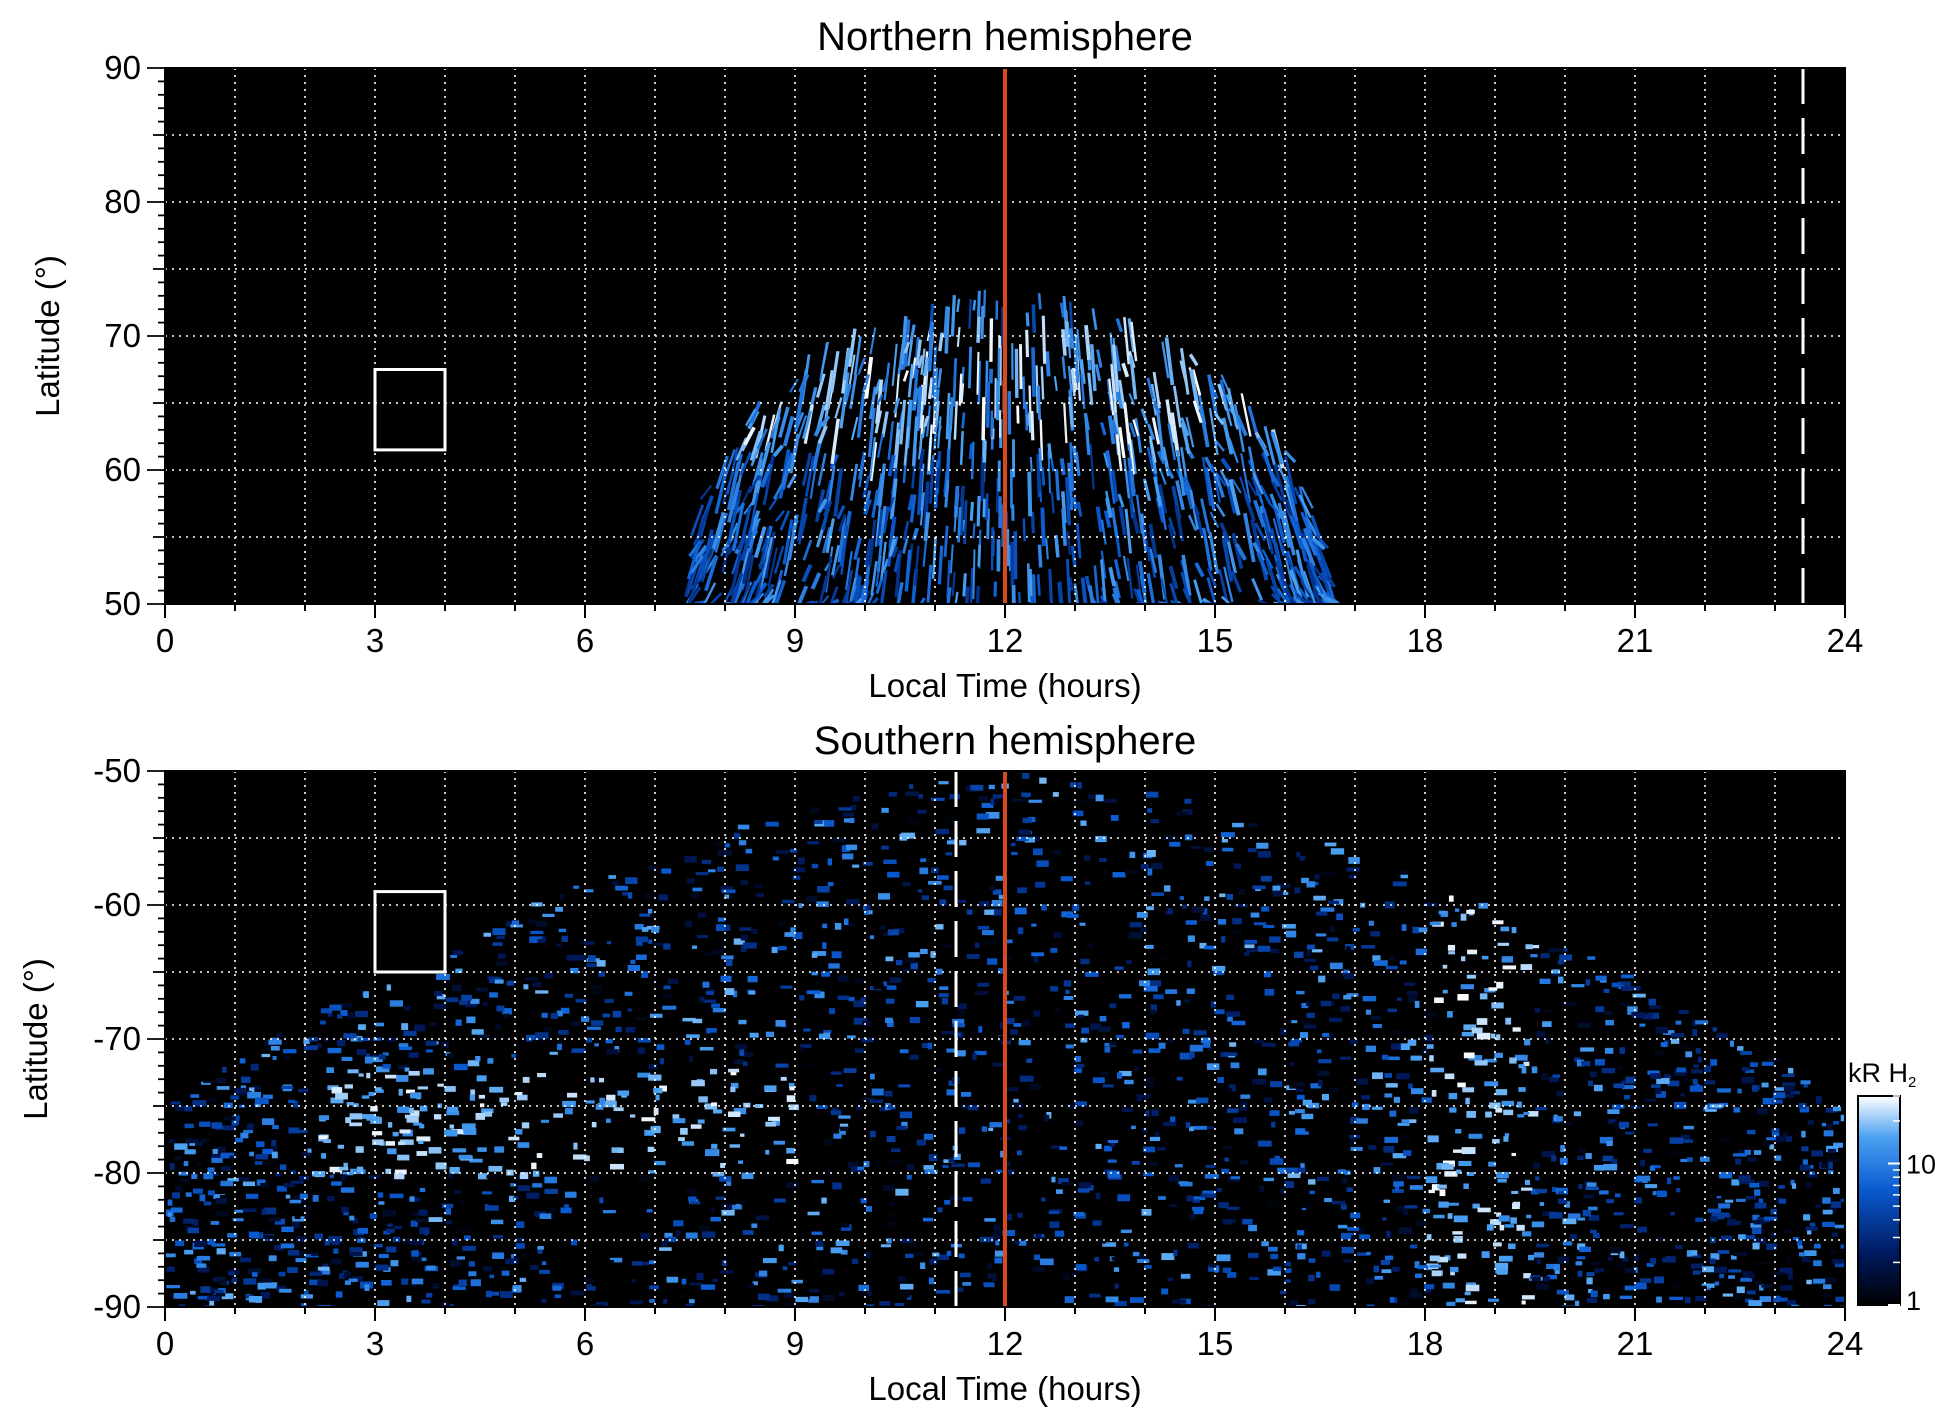  What do you see at coordinates (122, 469) in the screenshot?
I see `y-tick-label: 60` at bounding box center [122, 469].